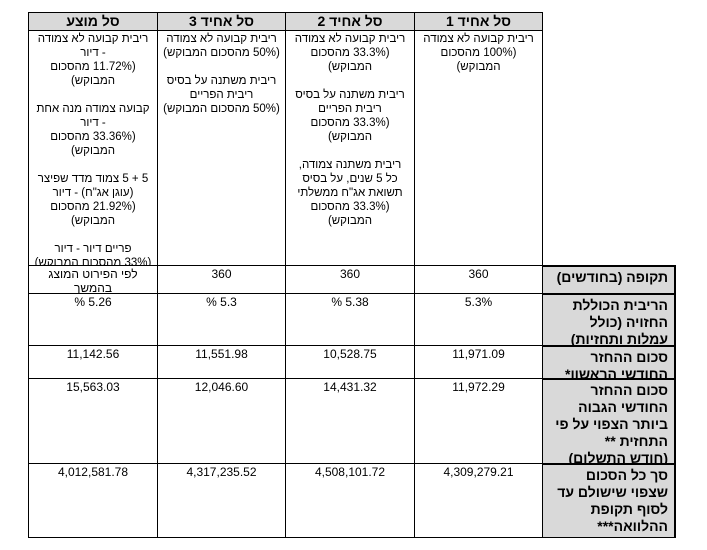 The height and width of the screenshot is (550, 707). I want to click on highest-payment-basket-1: 11,972.29, so click(478, 421).